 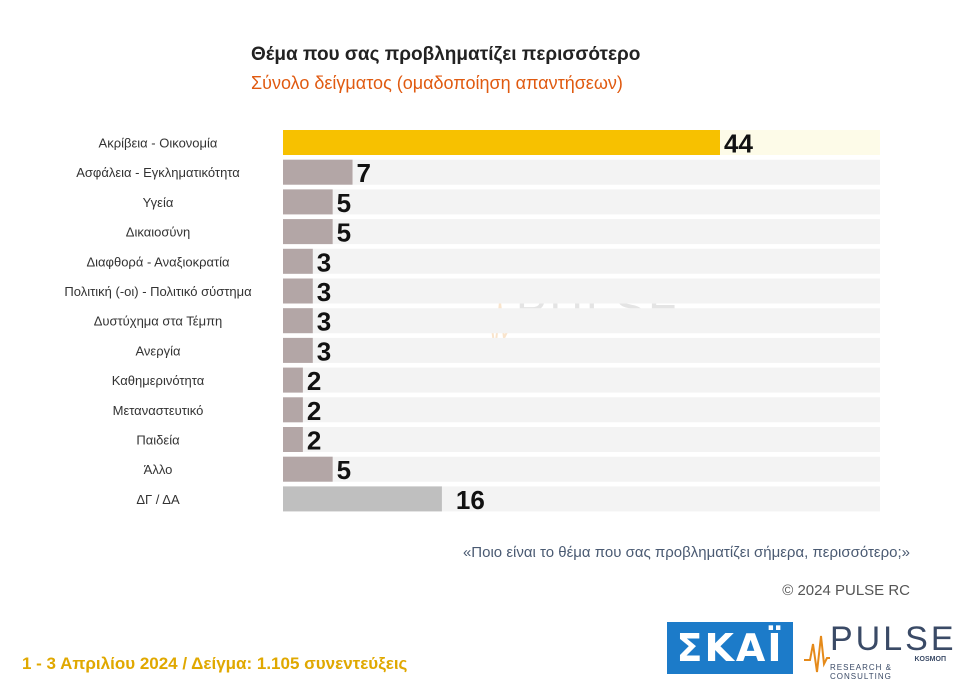 I want to click on category-label: Ακρίβεια - Οικονομία, so click(x=158, y=143).